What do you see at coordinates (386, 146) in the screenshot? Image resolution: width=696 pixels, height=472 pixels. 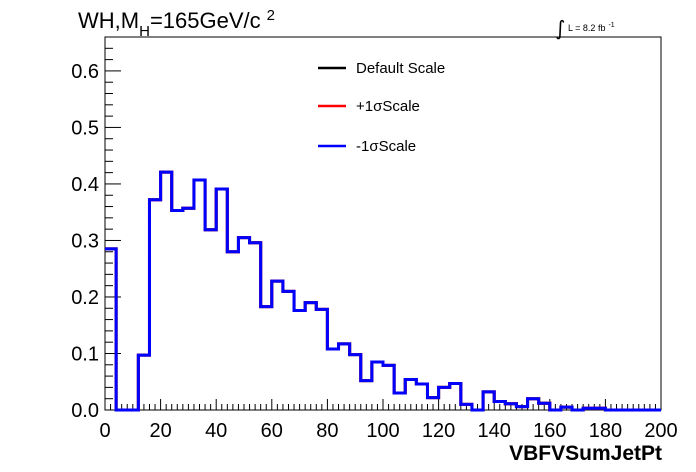 I see `legend-label-minus1sigma: -1σScale` at bounding box center [386, 146].